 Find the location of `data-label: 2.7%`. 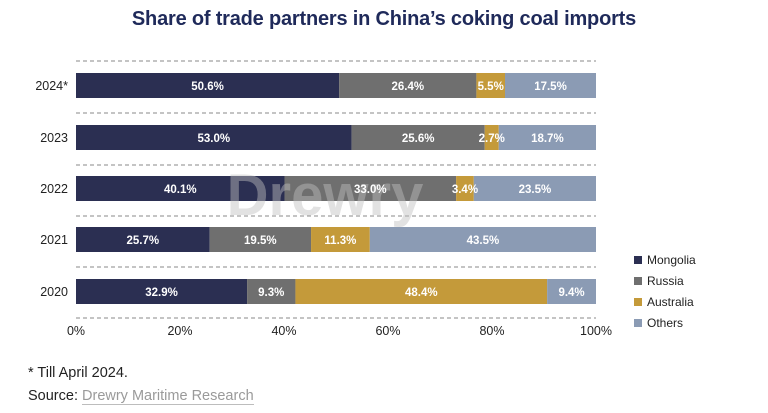

data-label: 2.7% is located at coordinates (492, 139).